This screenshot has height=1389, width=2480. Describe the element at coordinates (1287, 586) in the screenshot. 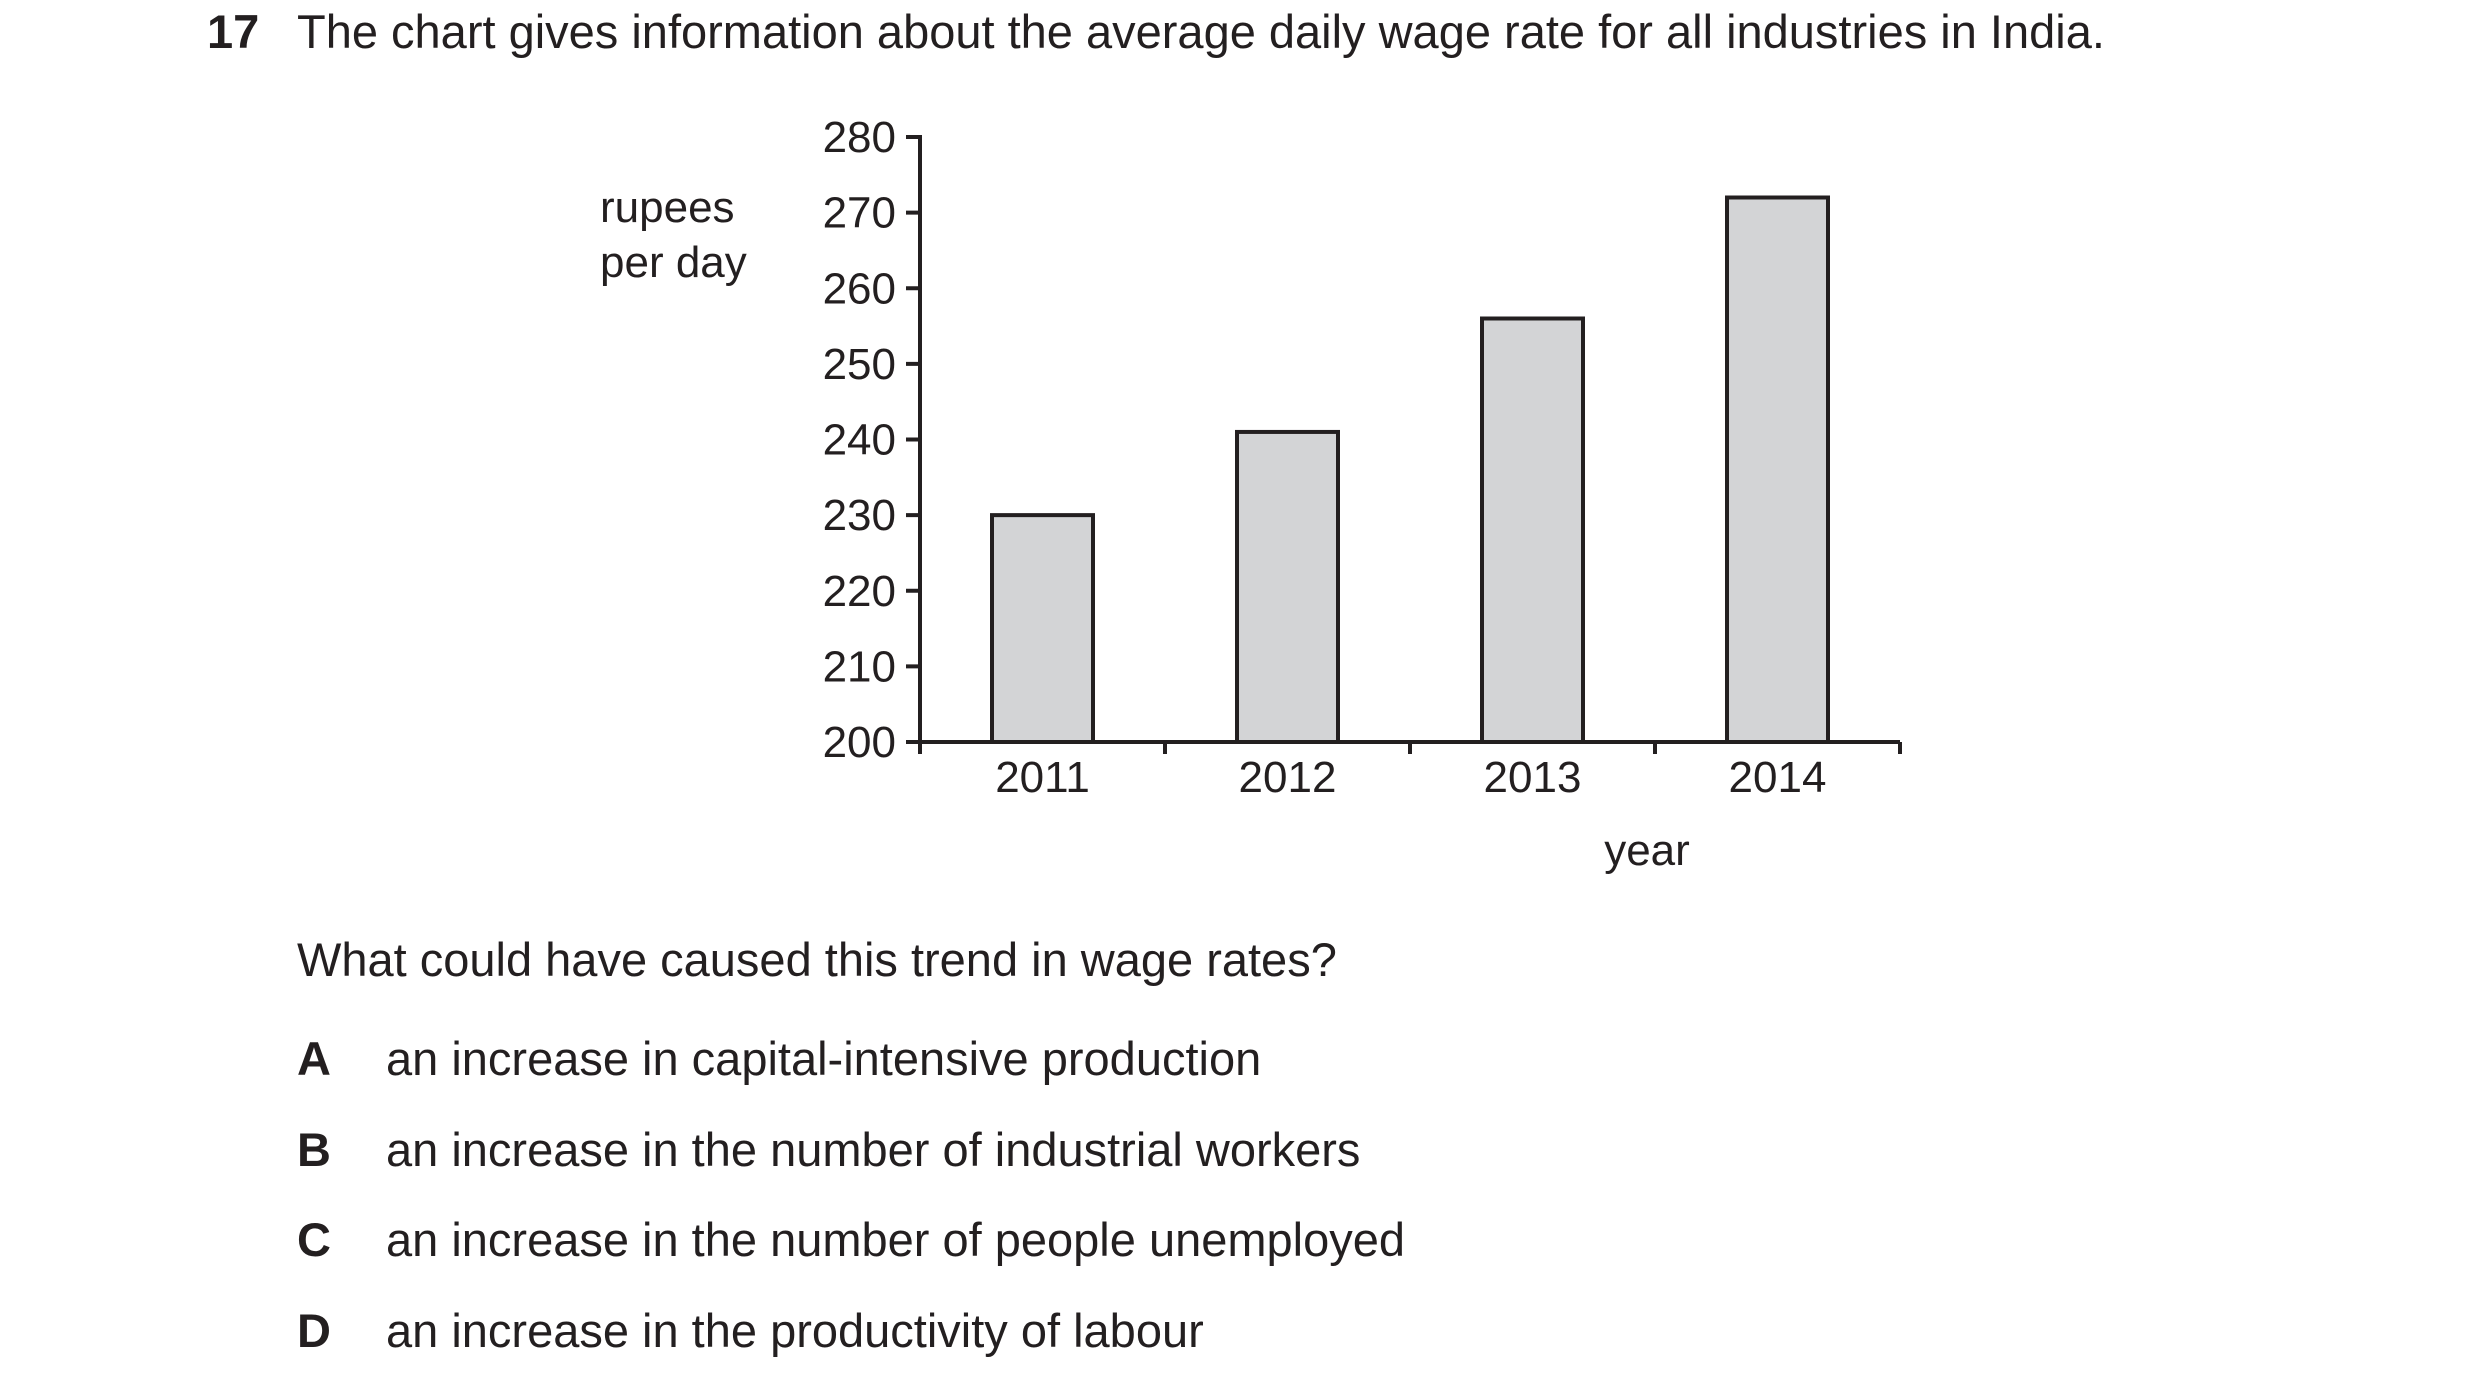

I see `bar-2012` at that location.